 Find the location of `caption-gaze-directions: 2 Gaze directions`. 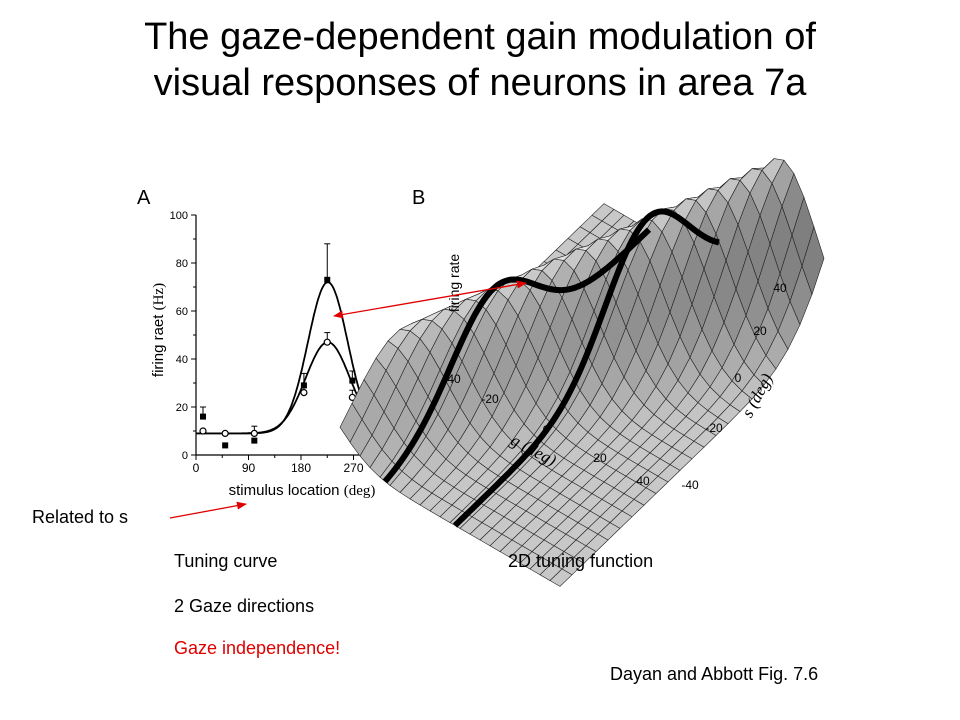

caption-gaze-directions: 2 Gaze directions is located at coordinates (244, 606).